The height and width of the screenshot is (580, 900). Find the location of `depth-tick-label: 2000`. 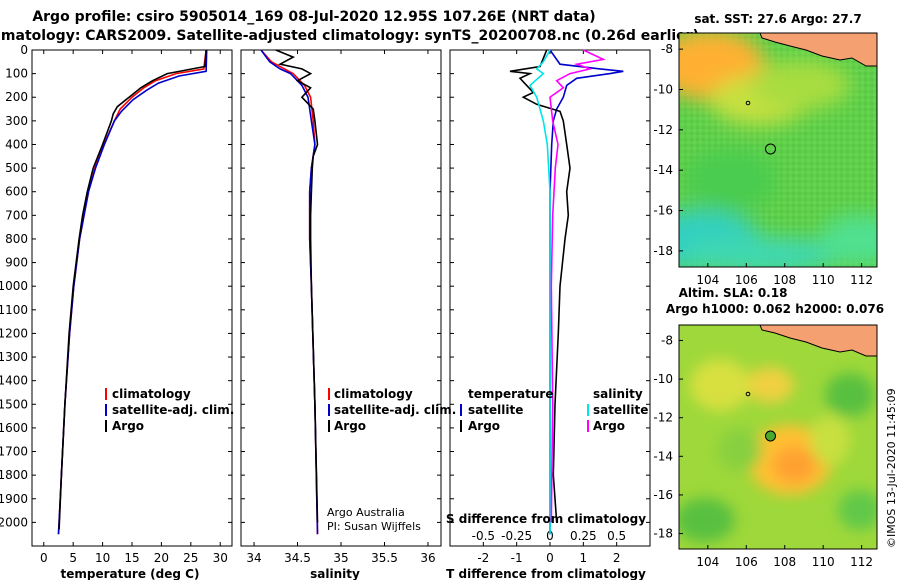

depth-tick-label: 2000 is located at coordinates (14, 522).